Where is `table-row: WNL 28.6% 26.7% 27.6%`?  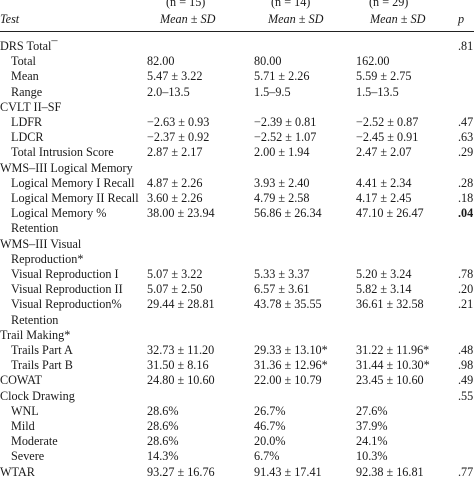
table-row: WNL 28.6% 26.7% 27.6% is located at coordinates (237, 411).